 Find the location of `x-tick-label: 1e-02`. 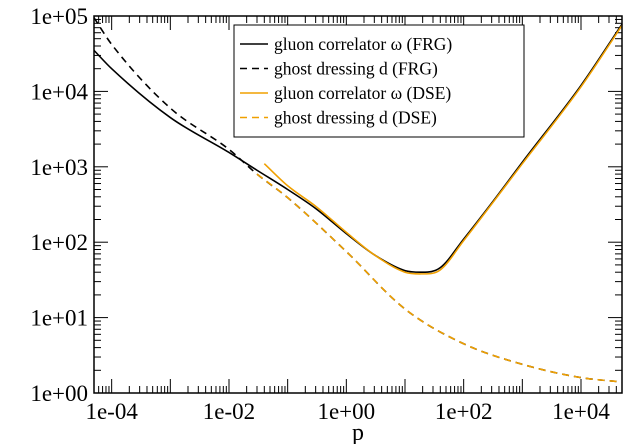

x-tick-label: 1e-02 is located at coordinates (229, 411).